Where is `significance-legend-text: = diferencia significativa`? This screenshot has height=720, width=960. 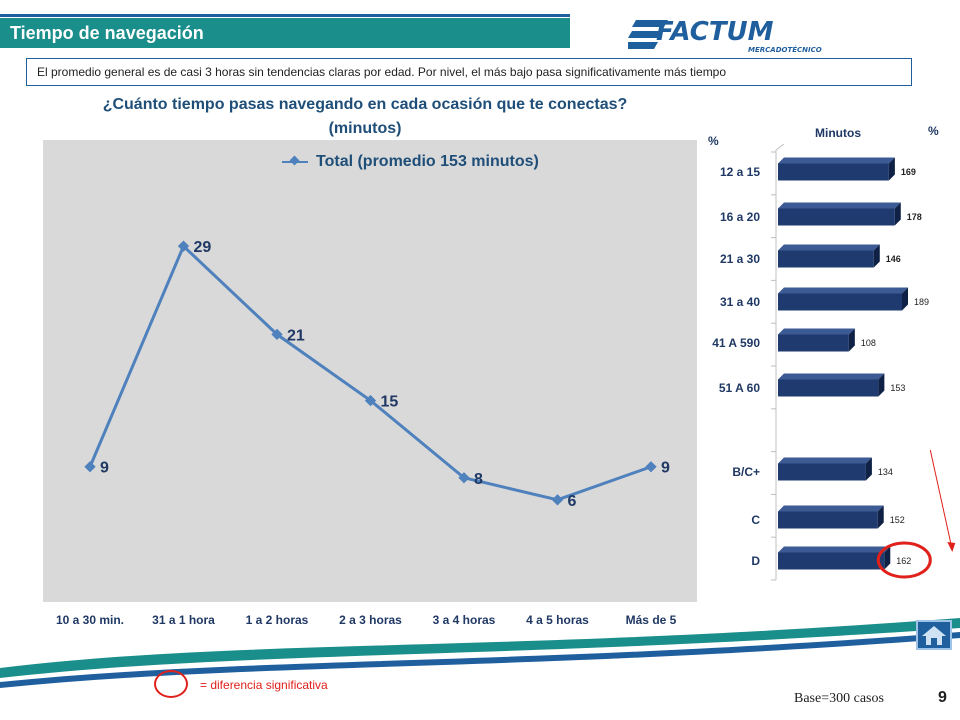 significance-legend-text: = diferencia significativa is located at coordinates (264, 685).